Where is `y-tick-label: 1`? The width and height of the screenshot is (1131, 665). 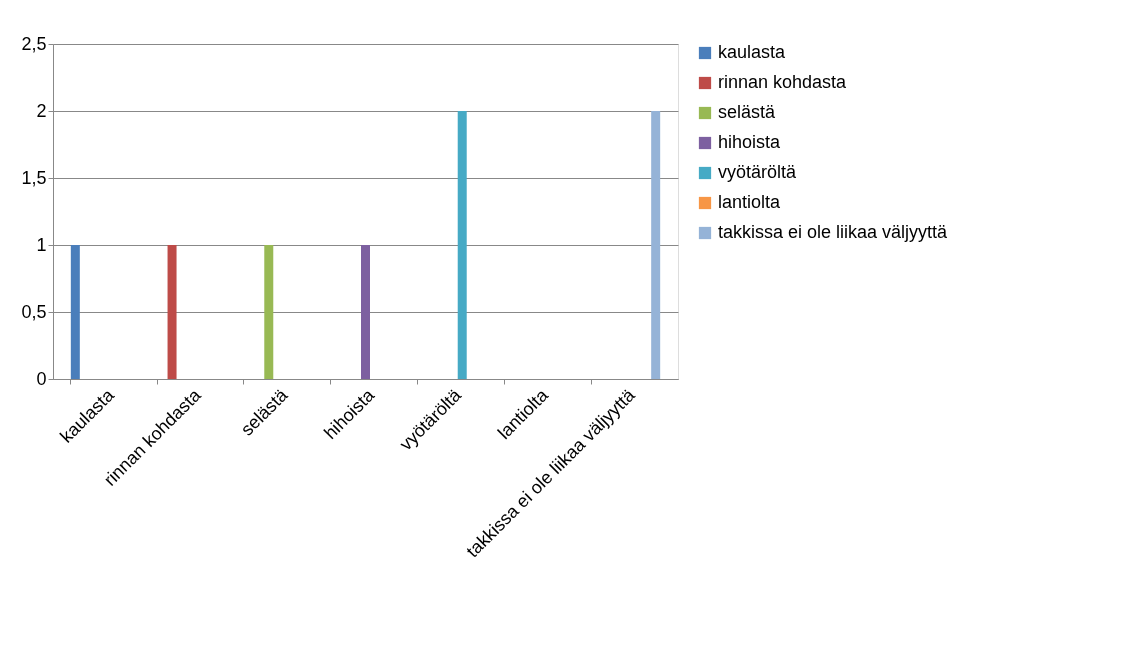
y-tick-label: 1 is located at coordinates (41, 244).